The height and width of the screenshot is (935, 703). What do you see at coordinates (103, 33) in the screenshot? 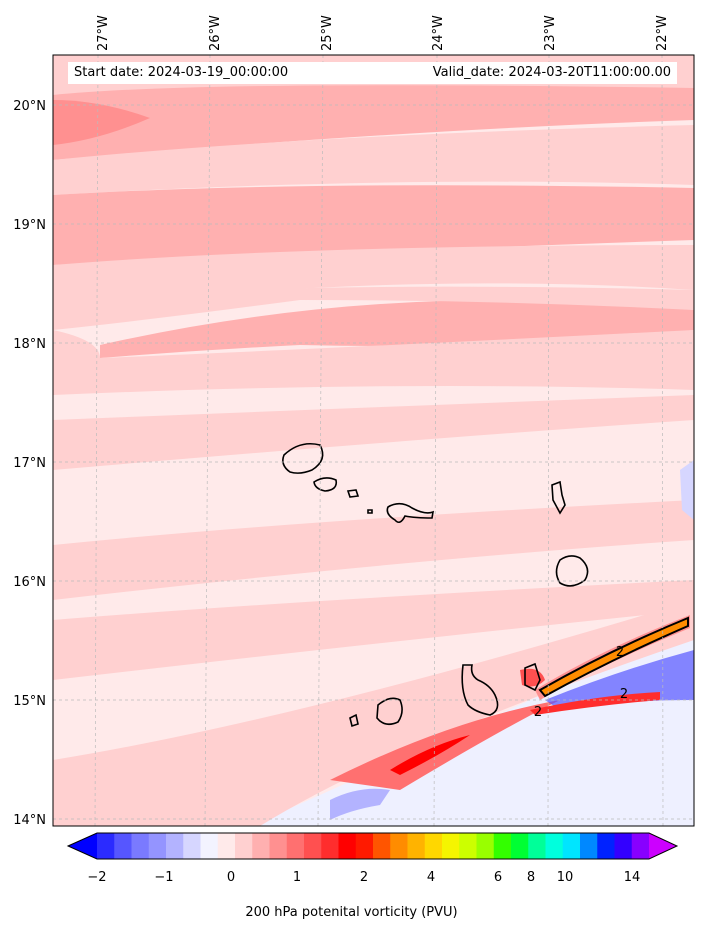
I see `lon-label: 27°W` at bounding box center [103, 33].